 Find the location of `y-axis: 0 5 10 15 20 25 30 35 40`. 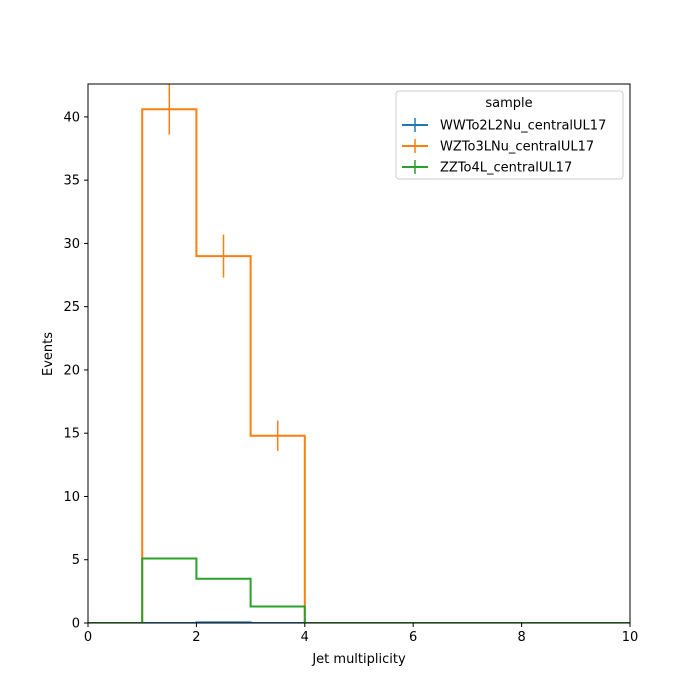

y-axis: 0 5 10 15 20 25 30 35 40 is located at coordinates (75, 371).